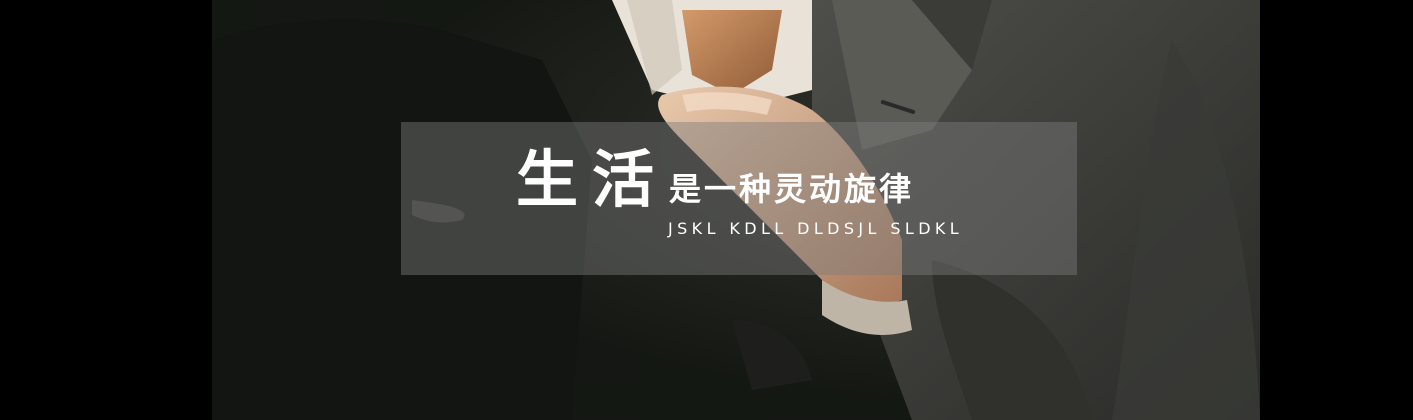 The height and width of the screenshot is (420, 1413). I want to click on headline-small-text: 是一种灵动旋律, so click(792, 189).